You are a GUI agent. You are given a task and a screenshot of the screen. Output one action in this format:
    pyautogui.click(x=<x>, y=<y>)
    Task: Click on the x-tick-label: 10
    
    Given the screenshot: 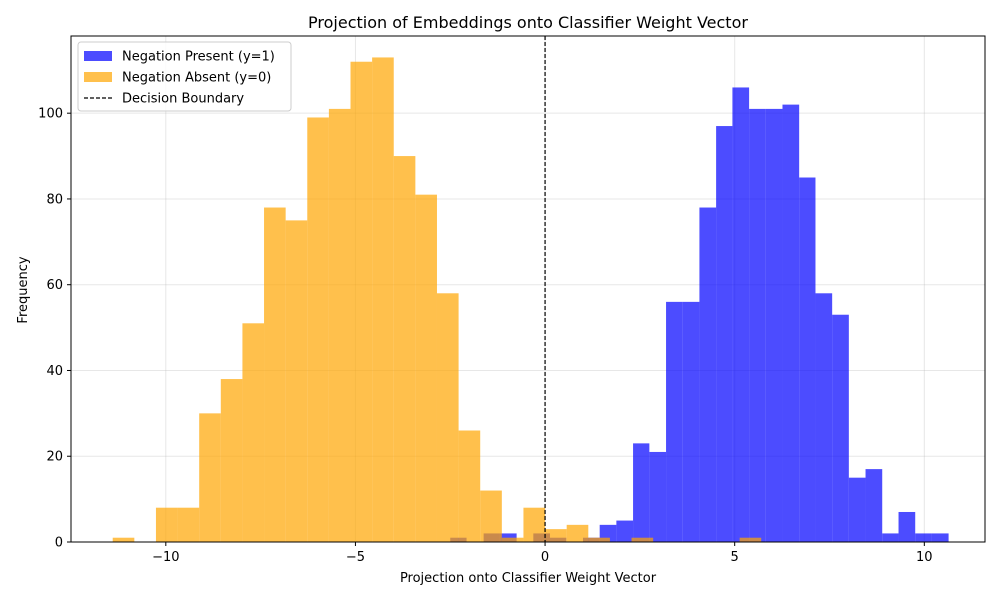 What is the action you would take?
    pyautogui.click(x=924, y=557)
    